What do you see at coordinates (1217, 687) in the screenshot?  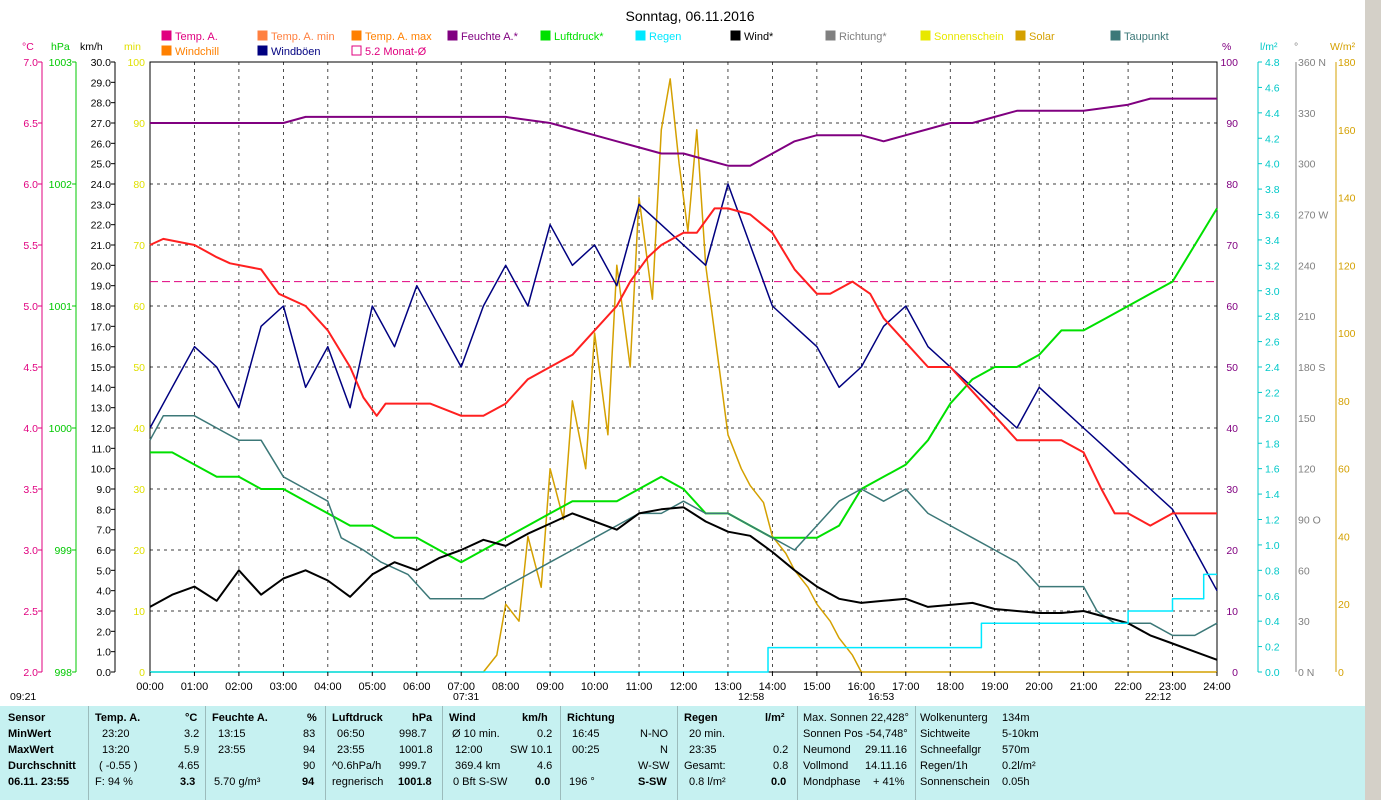 I see `x-tick-label: 24:00` at bounding box center [1217, 687].